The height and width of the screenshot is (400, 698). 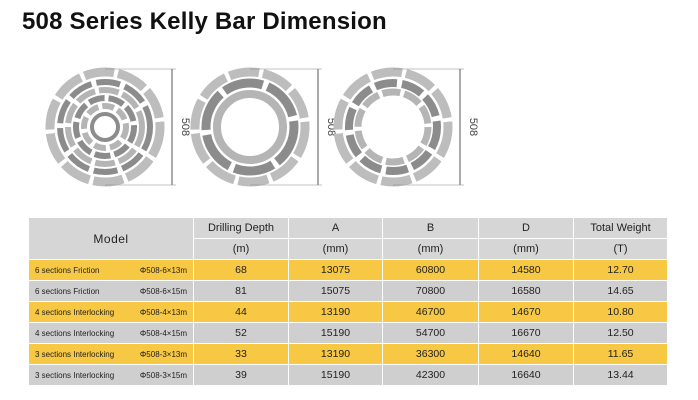 What do you see at coordinates (620, 354) in the screenshot?
I see `value-cell: 11.65` at bounding box center [620, 354].